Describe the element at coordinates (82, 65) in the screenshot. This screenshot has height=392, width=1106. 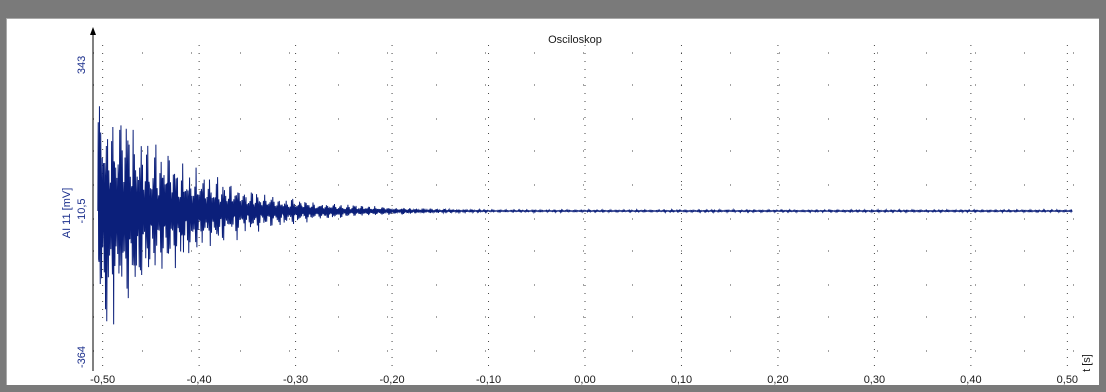
I see `y-tick-label: 343` at that location.